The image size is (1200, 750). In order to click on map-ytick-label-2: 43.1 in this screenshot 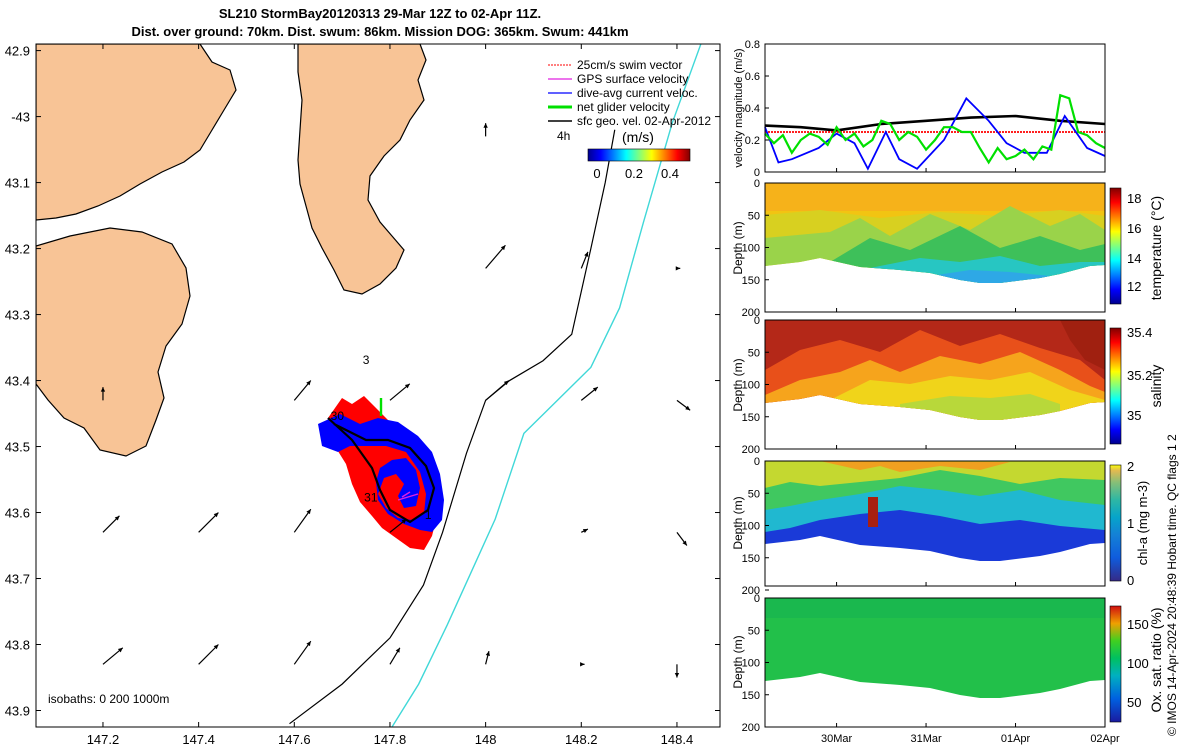, I will do `click(17, 183)`.